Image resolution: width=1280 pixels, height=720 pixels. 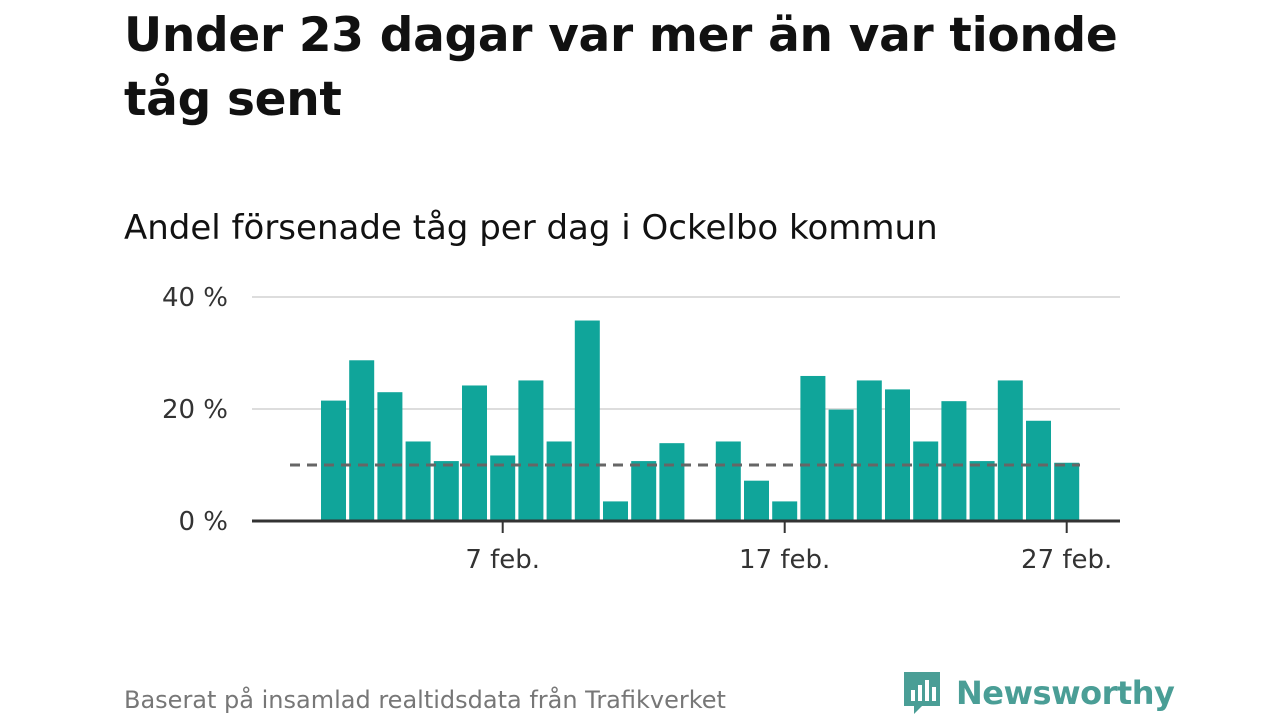 What do you see at coordinates (1066, 560) in the screenshot?
I see `x-tick-label: 27 feb.` at bounding box center [1066, 560].